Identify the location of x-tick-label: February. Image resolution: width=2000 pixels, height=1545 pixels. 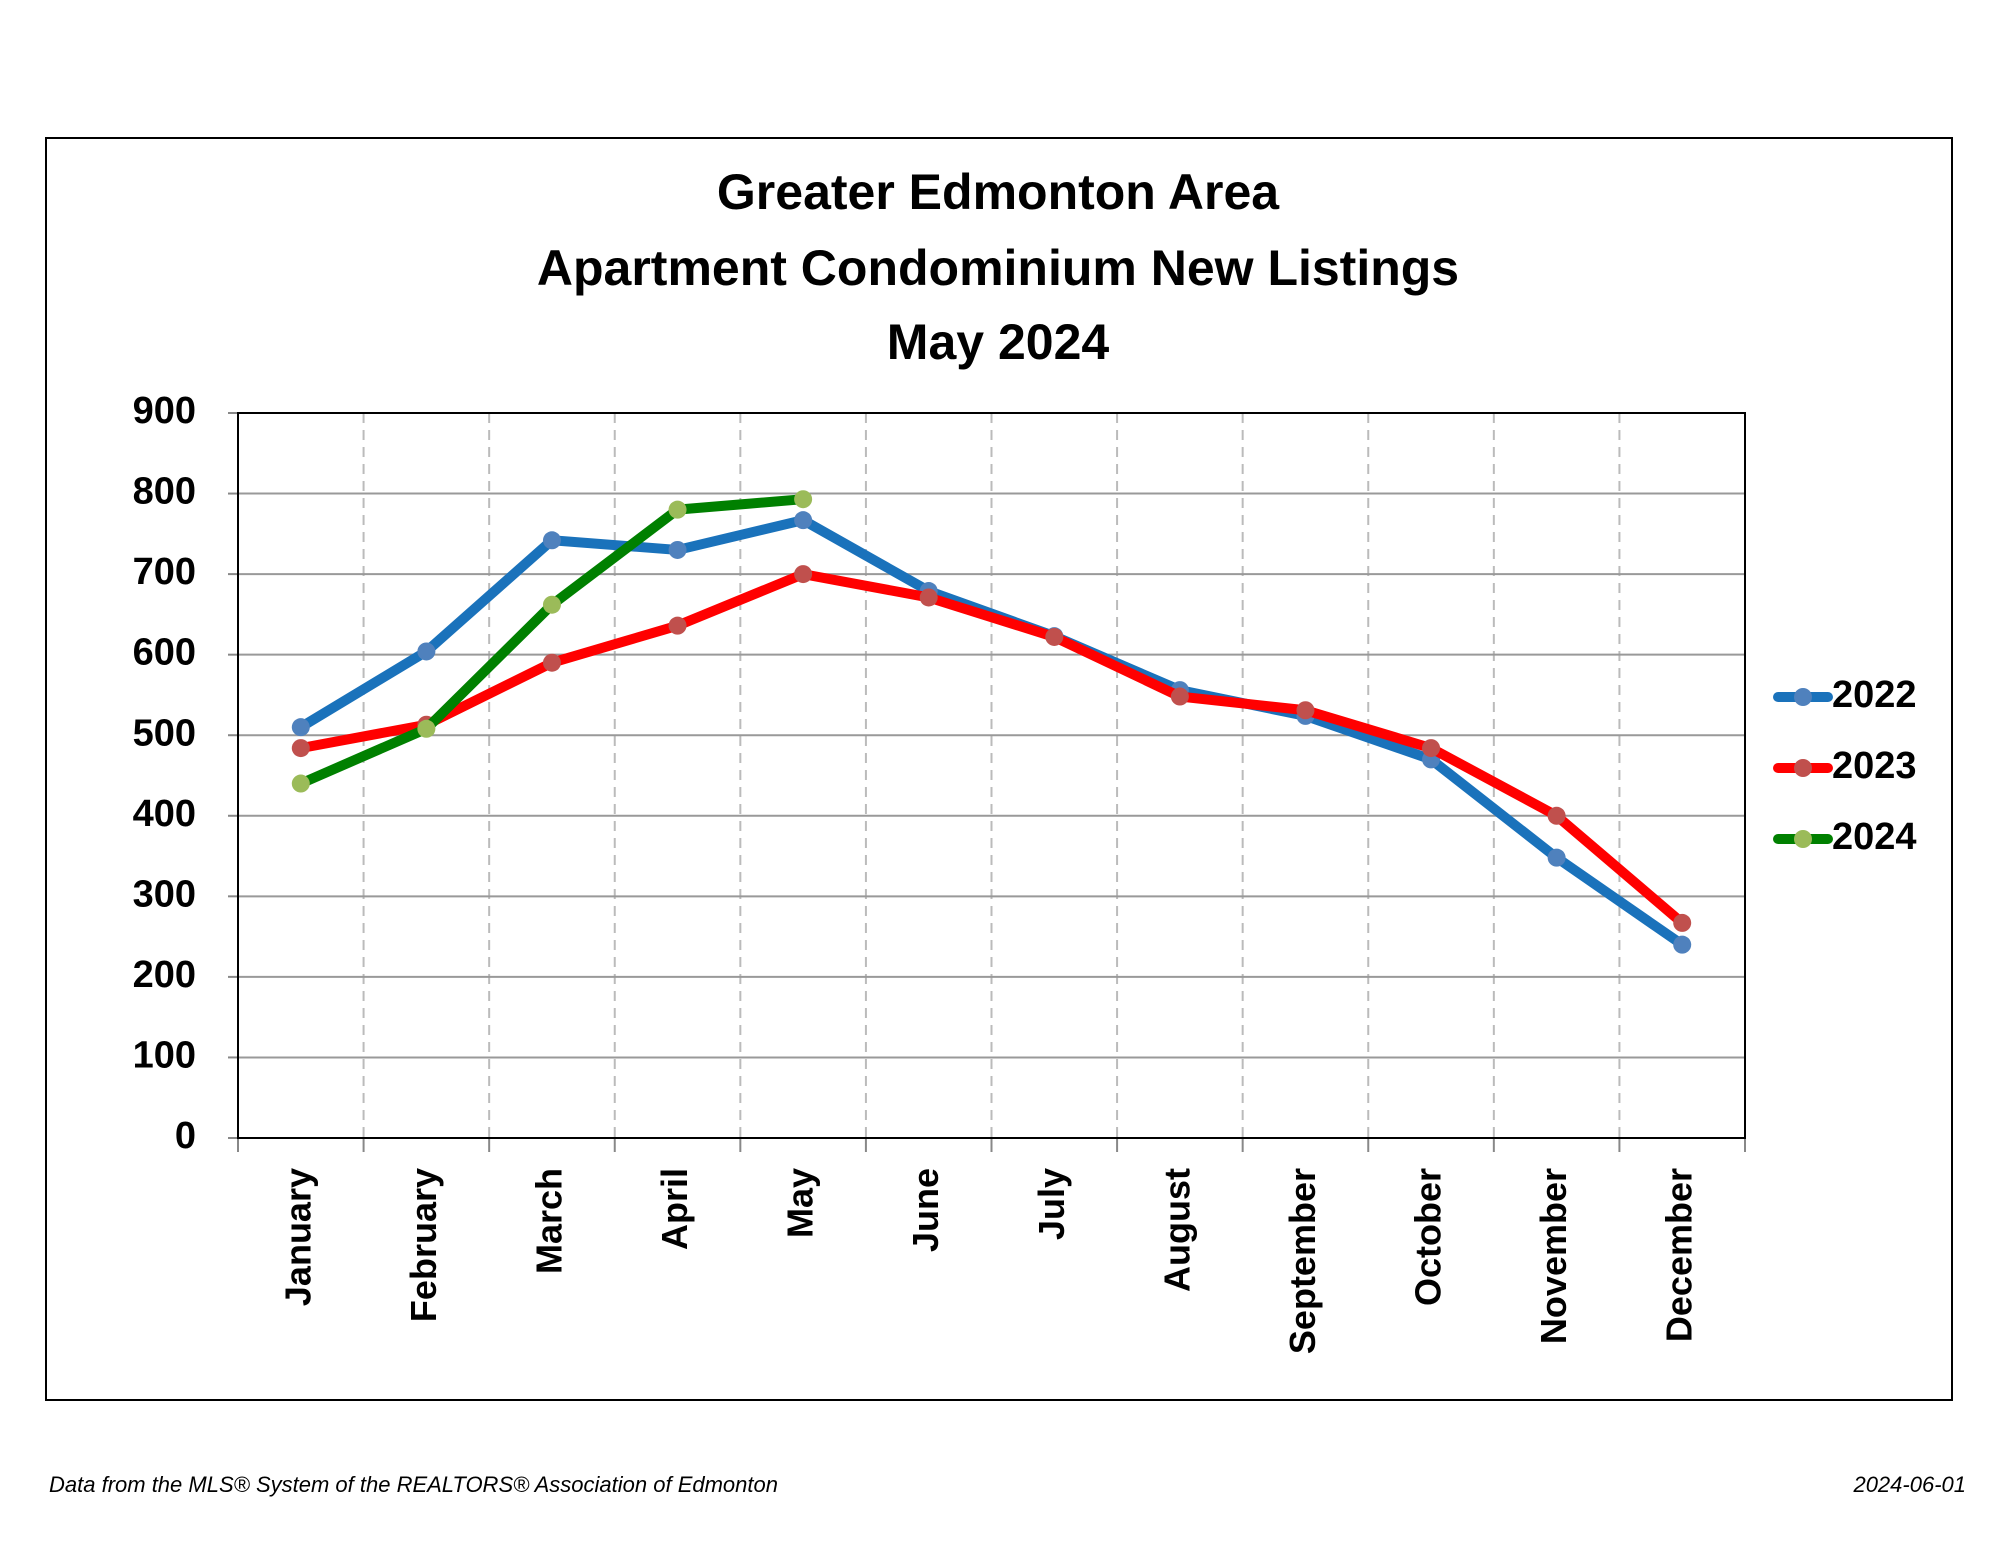
(423, 1245).